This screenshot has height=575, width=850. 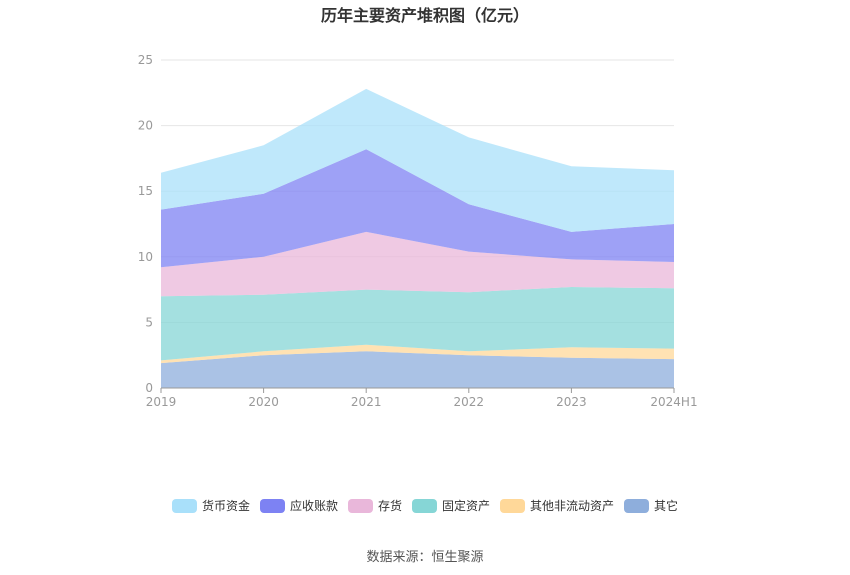 I want to click on legend-label: 其他非流动资产, so click(x=572, y=506).